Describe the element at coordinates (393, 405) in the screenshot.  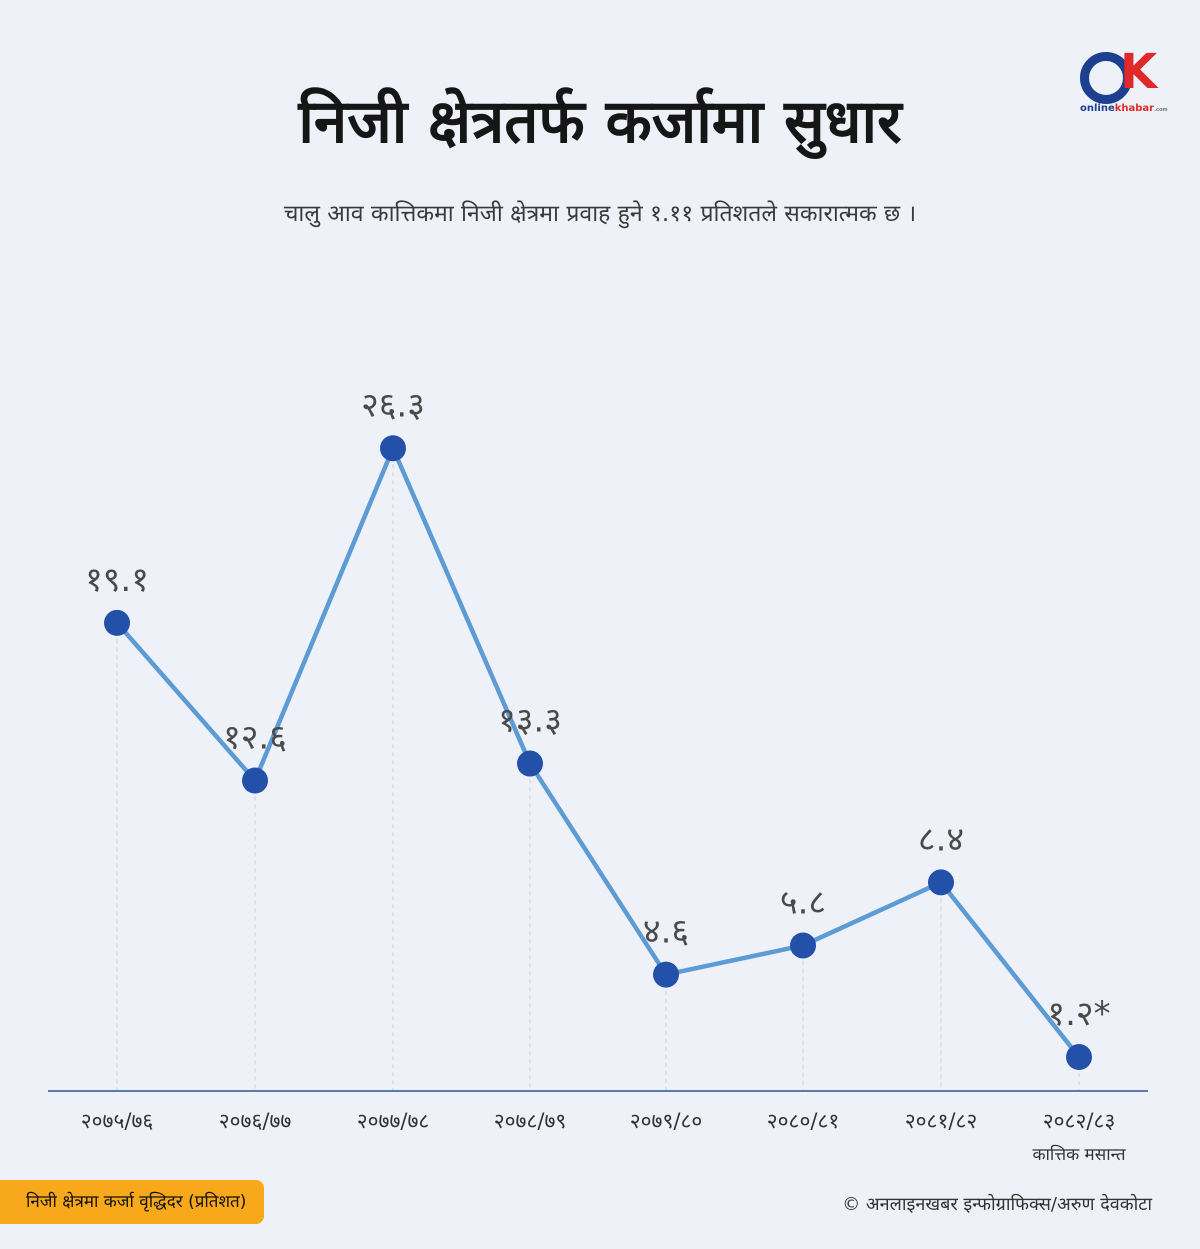
I see `data-label: २६.३` at that location.